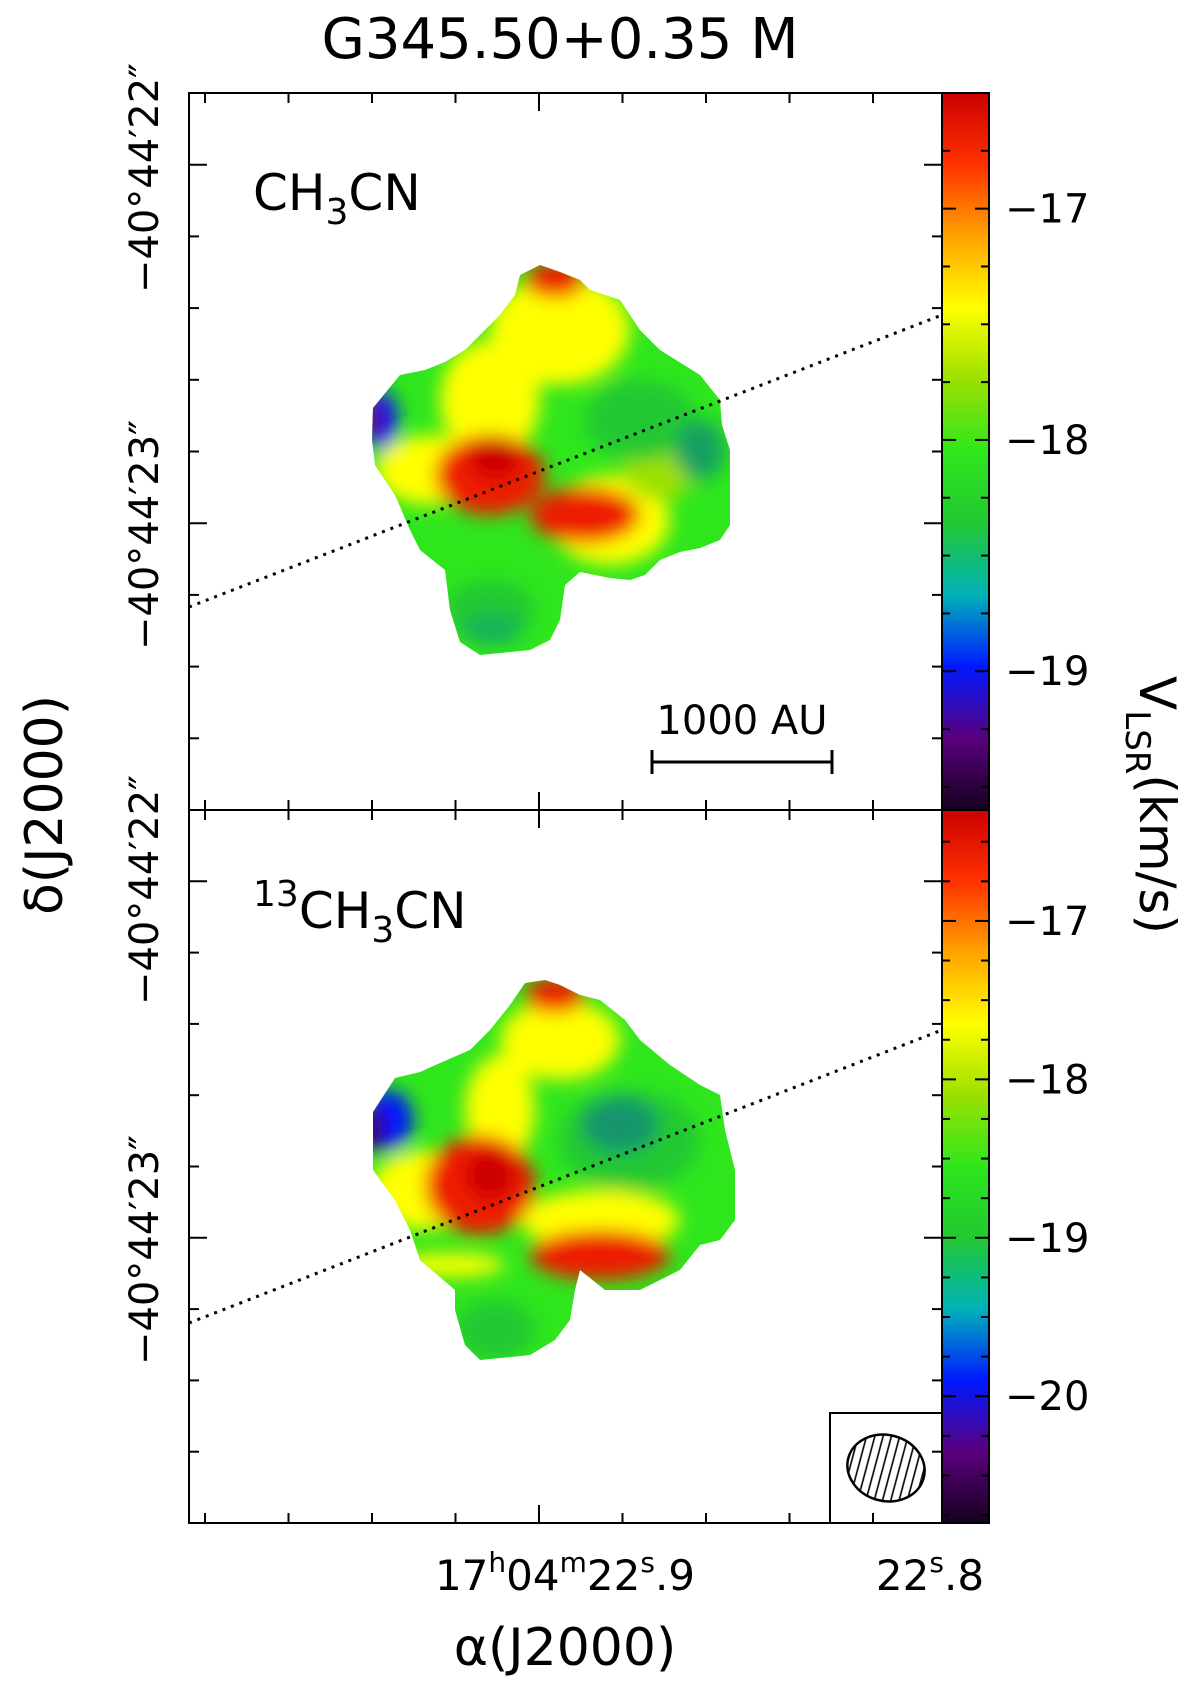 This screenshot has height=1683, width=1200. I want to click on scale-bar: 1000 AU, so click(742, 736).